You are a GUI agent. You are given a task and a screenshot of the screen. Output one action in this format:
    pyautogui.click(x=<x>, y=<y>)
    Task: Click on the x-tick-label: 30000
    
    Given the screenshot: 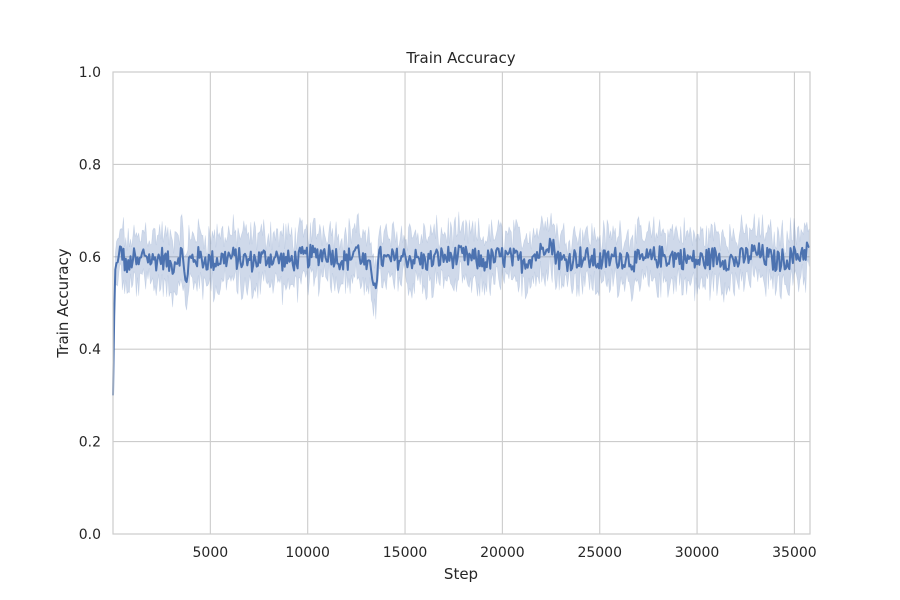 What is the action you would take?
    pyautogui.click(x=697, y=553)
    